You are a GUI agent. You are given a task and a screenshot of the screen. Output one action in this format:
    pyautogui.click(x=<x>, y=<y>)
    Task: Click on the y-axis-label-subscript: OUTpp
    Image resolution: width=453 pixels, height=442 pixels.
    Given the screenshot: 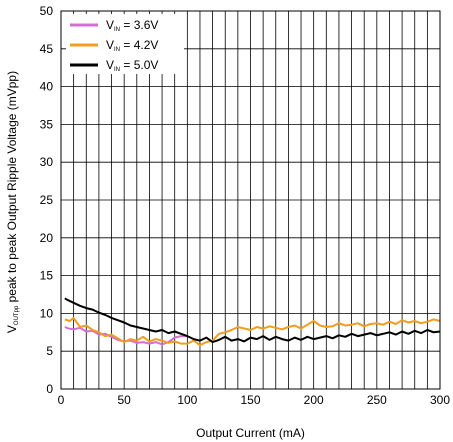 What is the action you would take?
    pyautogui.click(x=17, y=315)
    